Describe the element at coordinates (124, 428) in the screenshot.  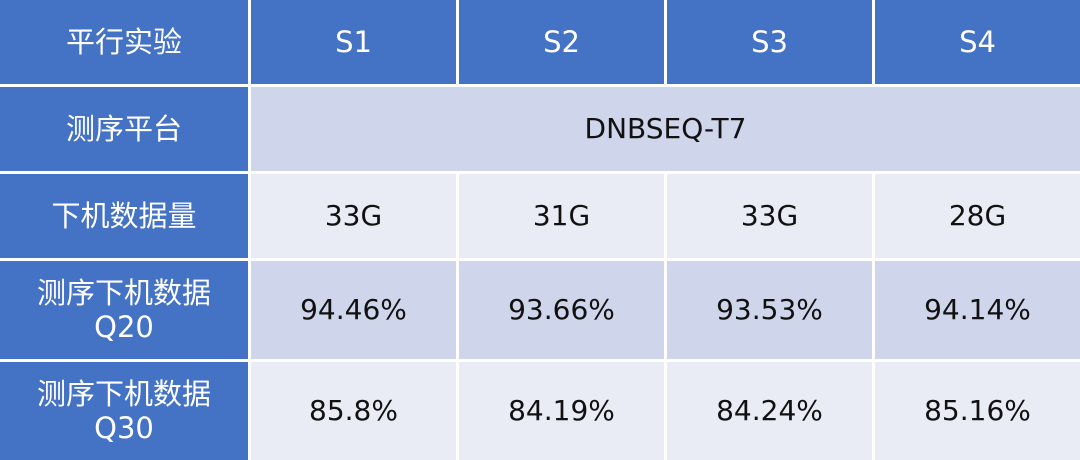
I see `row-label: Q30` at that location.